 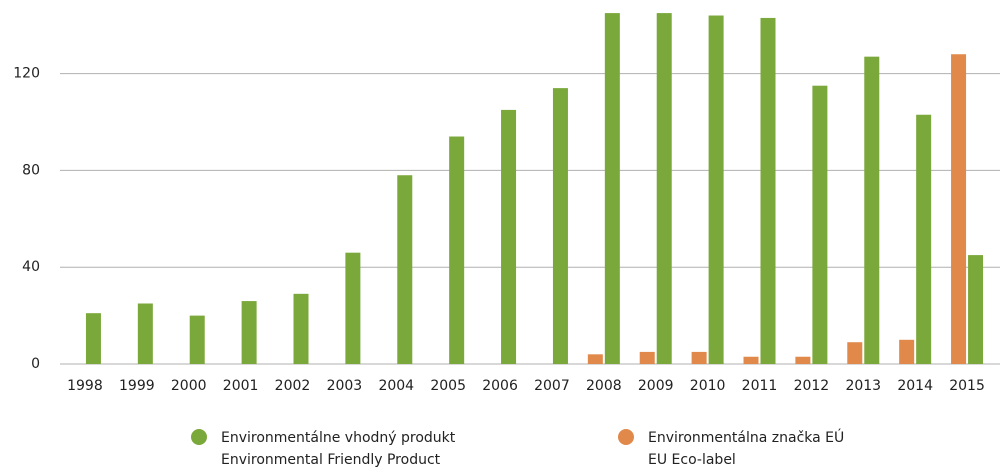 What do you see at coordinates (345, 386) in the screenshot?
I see `x-tick-label: 2003` at bounding box center [345, 386].